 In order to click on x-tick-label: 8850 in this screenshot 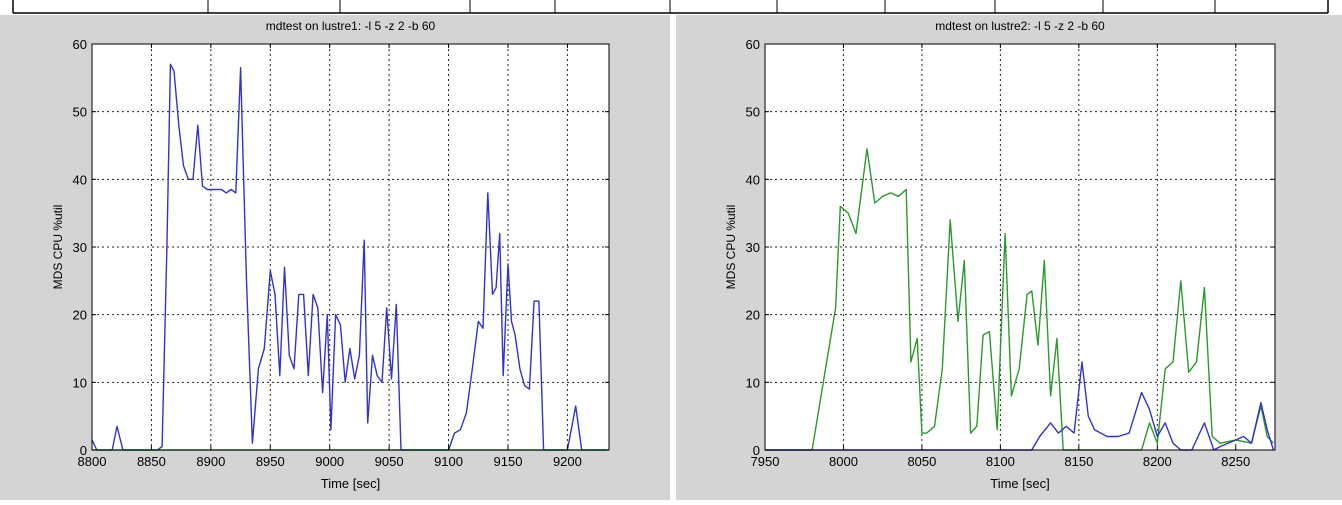, I will do `click(151, 461)`.